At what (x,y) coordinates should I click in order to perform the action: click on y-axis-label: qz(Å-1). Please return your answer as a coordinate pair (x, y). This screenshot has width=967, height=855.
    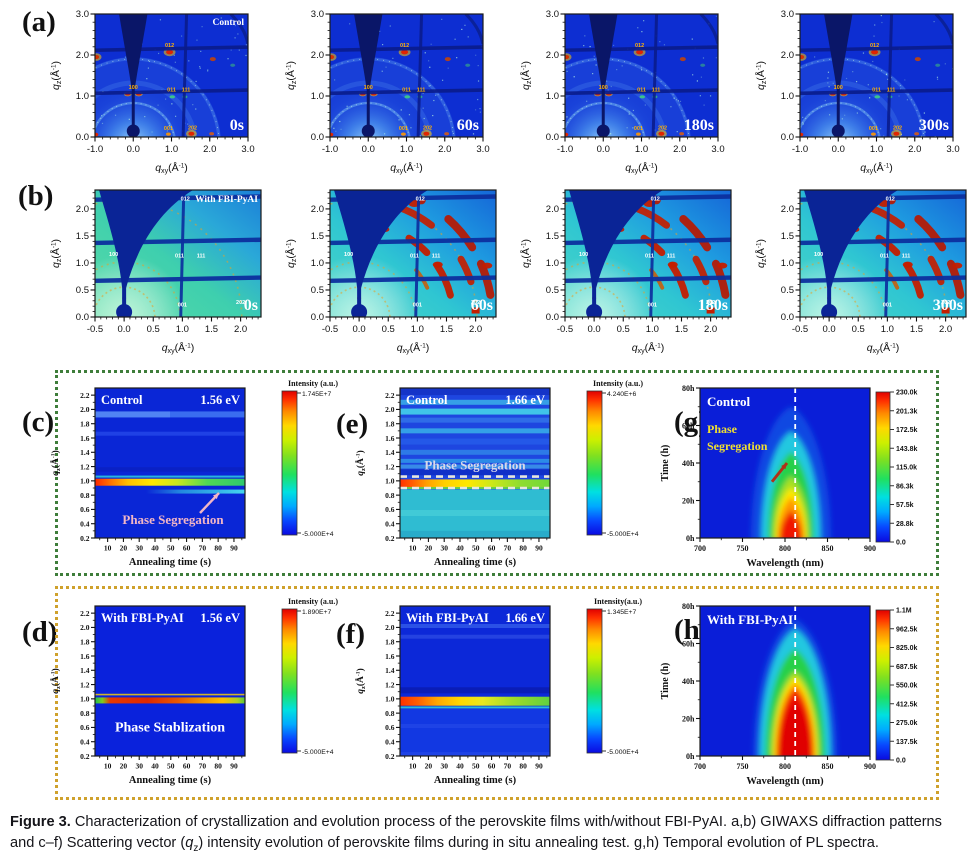
    Looking at the image, I should click on (291, 75).